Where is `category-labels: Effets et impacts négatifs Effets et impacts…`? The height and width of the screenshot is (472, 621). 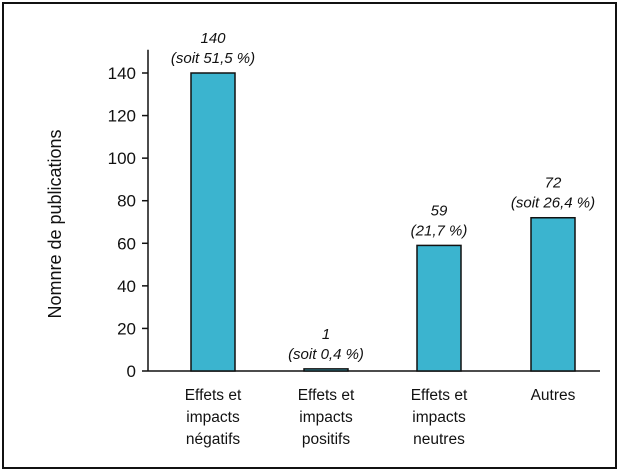
category-labels: Effets et impacts négatifs Effets et impacts… is located at coordinates (380, 417).